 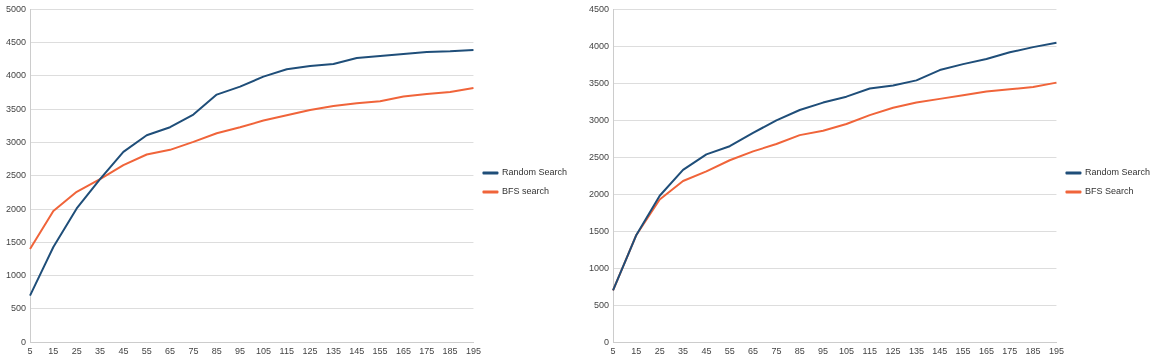 What do you see at coordinates (1109, 191) in the screenshot?
I see `legend-label: BFS Search` at bounding box center [1109, 191].